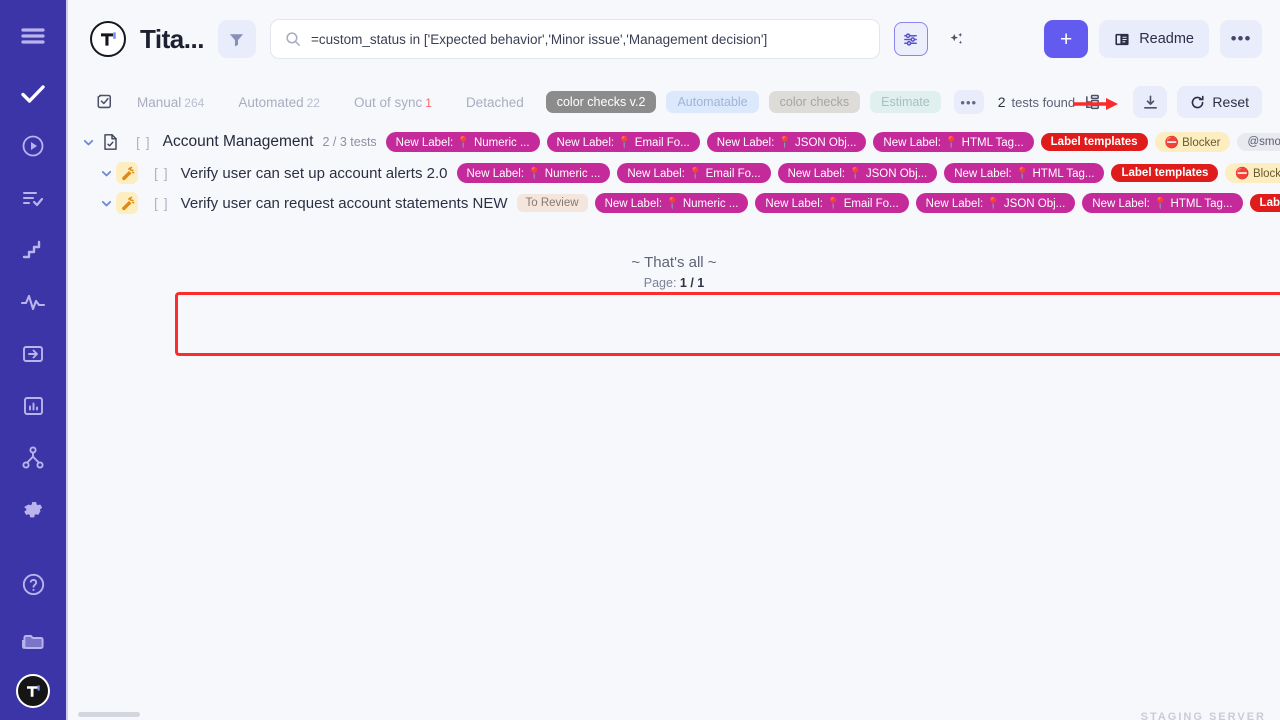 The height and width of the screenshot is (720, 1280). What do you see at coordinates (279, 102) in the screenshot?
I see `tab-automated: Automated 22` at bounding box center [279, 102].